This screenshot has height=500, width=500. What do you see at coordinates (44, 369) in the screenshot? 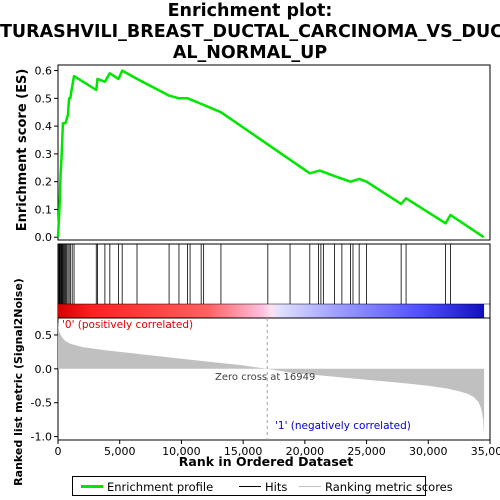
I see `metric-ytick-label: 0.0` at bounding box center [44, 369].